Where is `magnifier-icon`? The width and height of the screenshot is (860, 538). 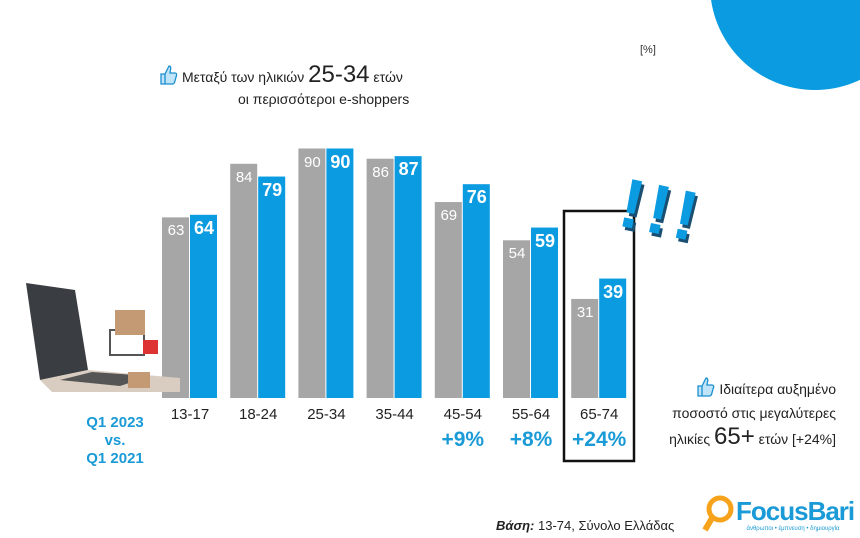 magnifier-icon is located at coordinates (718, 513).